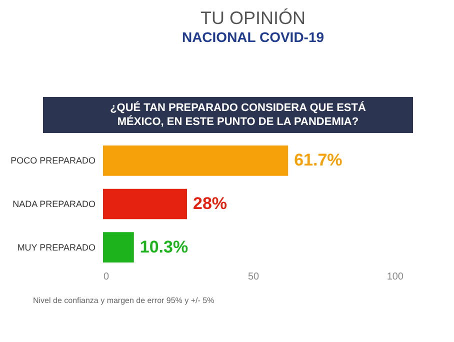 This screenshot has height=342, width=454. What do you see at coordinates (395, 277) in the screenshot?
I see `x-tick-label: 100` at bounding box center [395, 277].